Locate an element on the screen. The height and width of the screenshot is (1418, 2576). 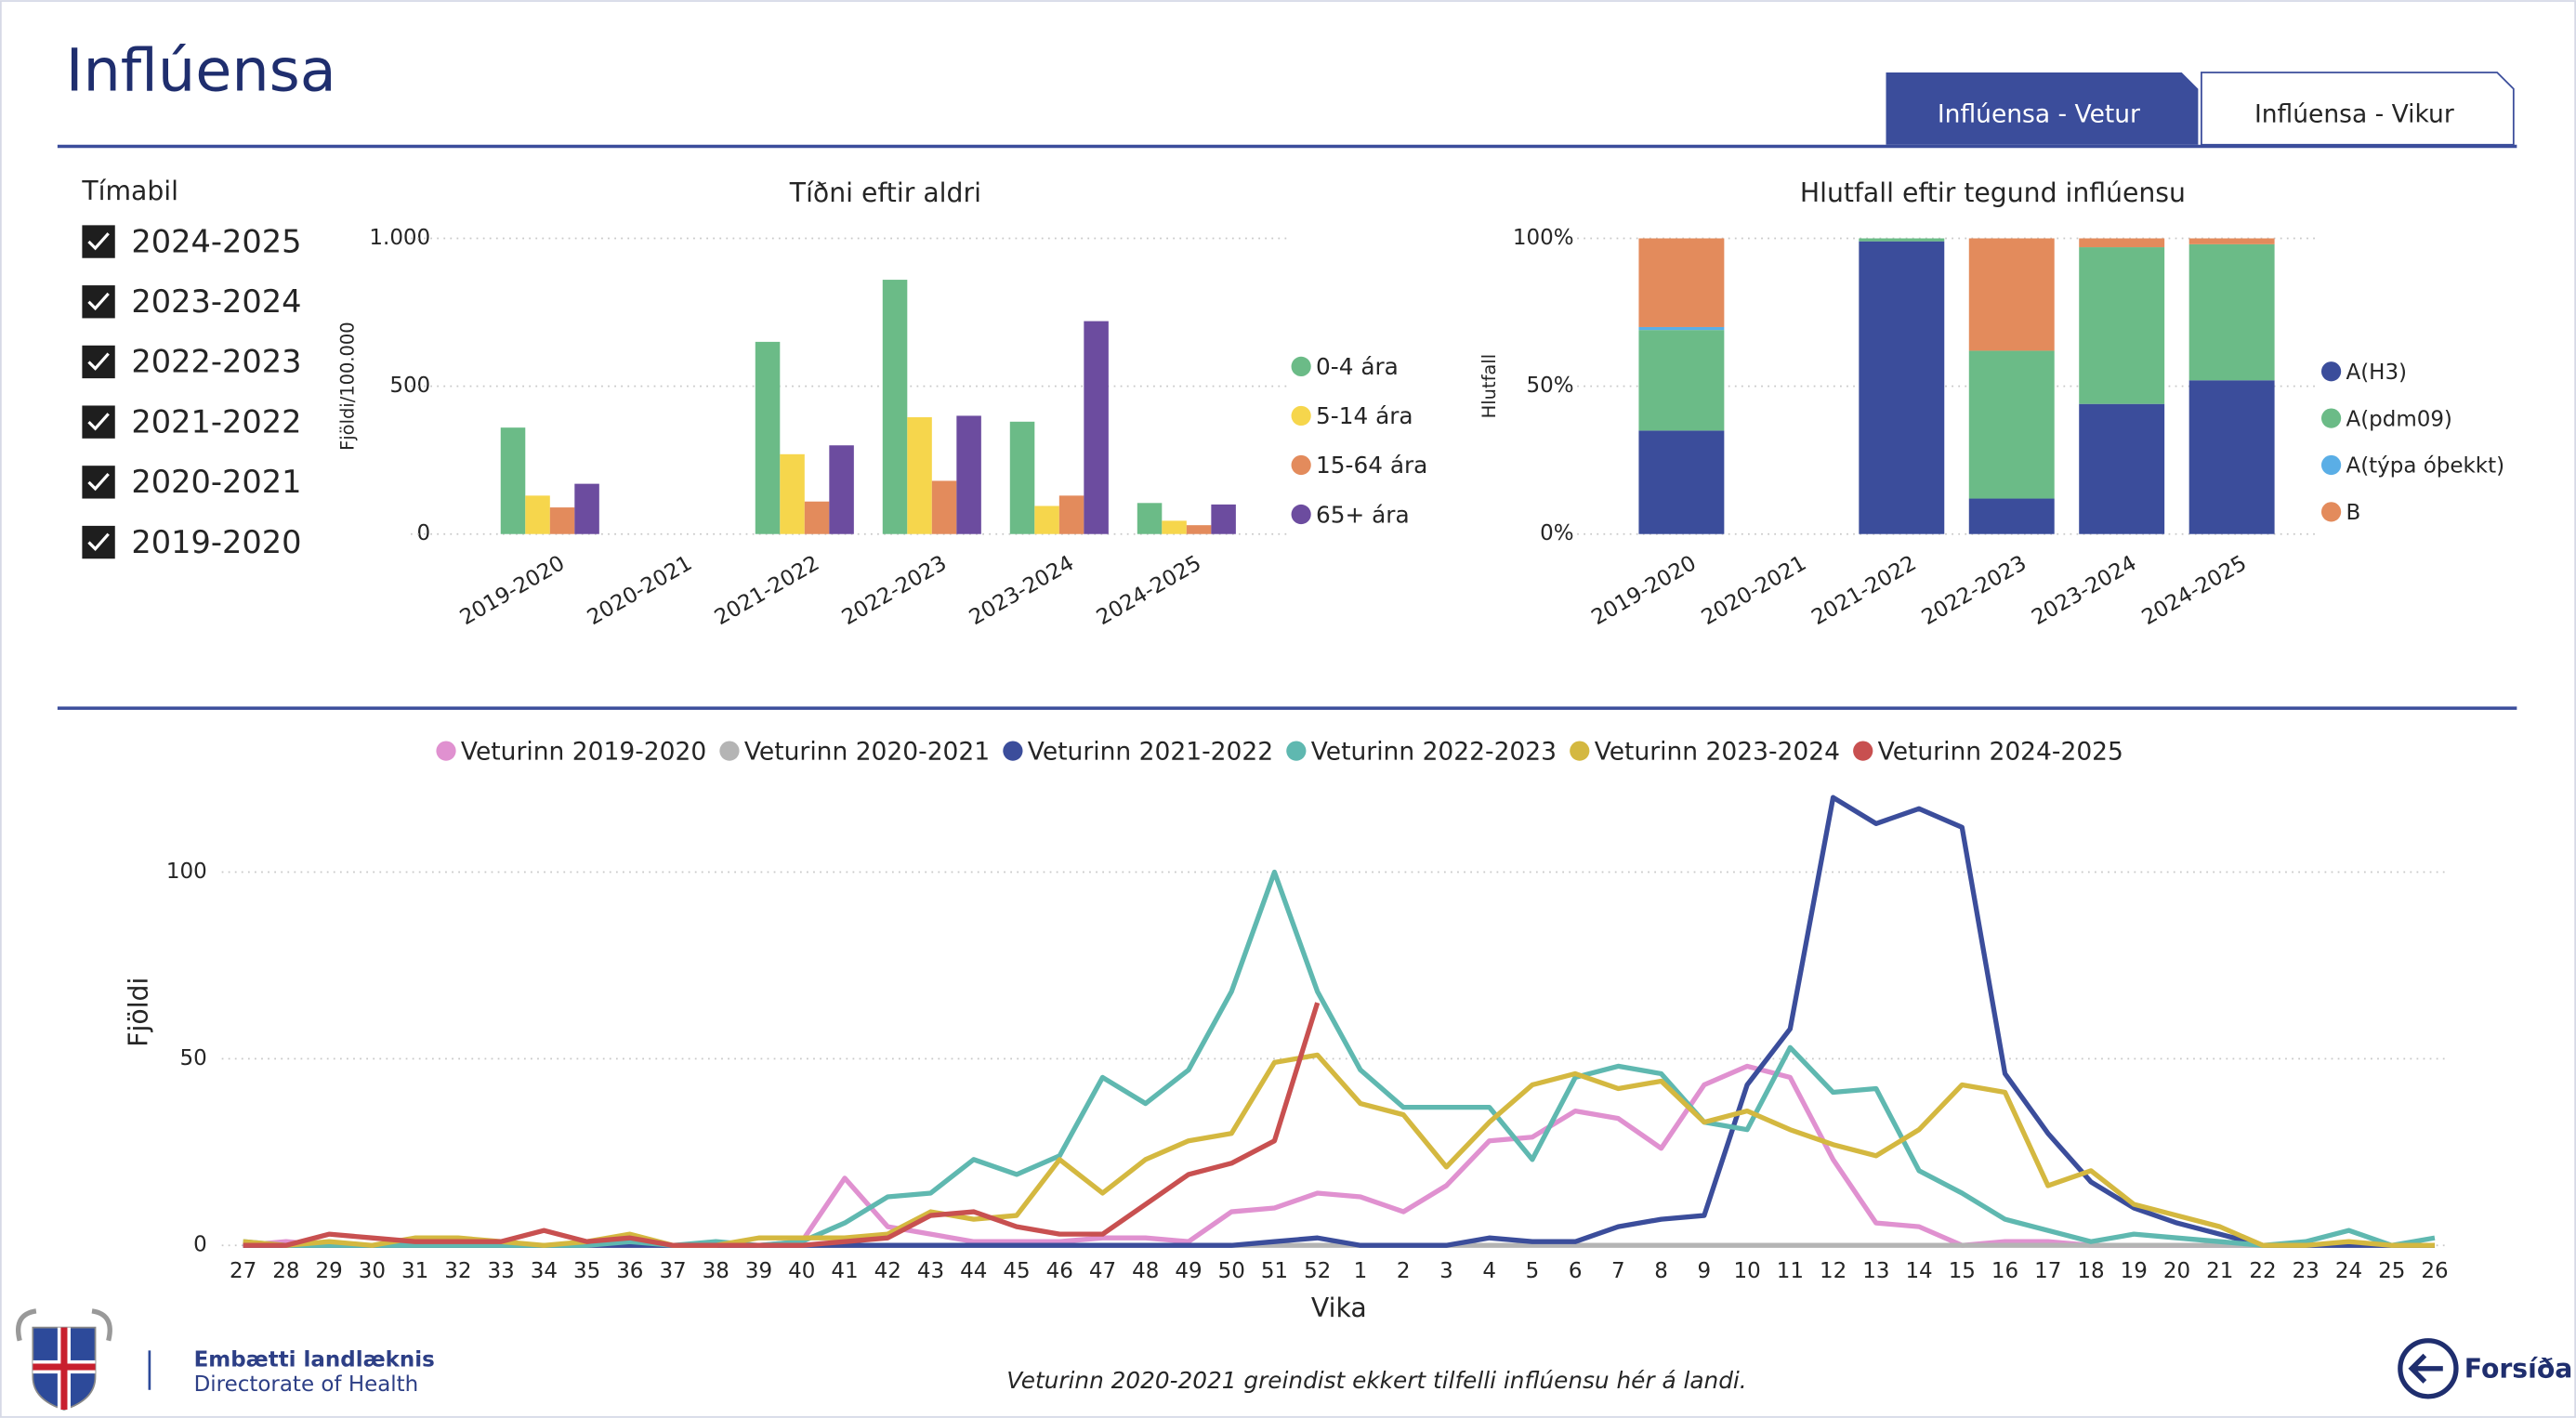
x-tick-label: 14 is located at coordinates (1918, 1271).